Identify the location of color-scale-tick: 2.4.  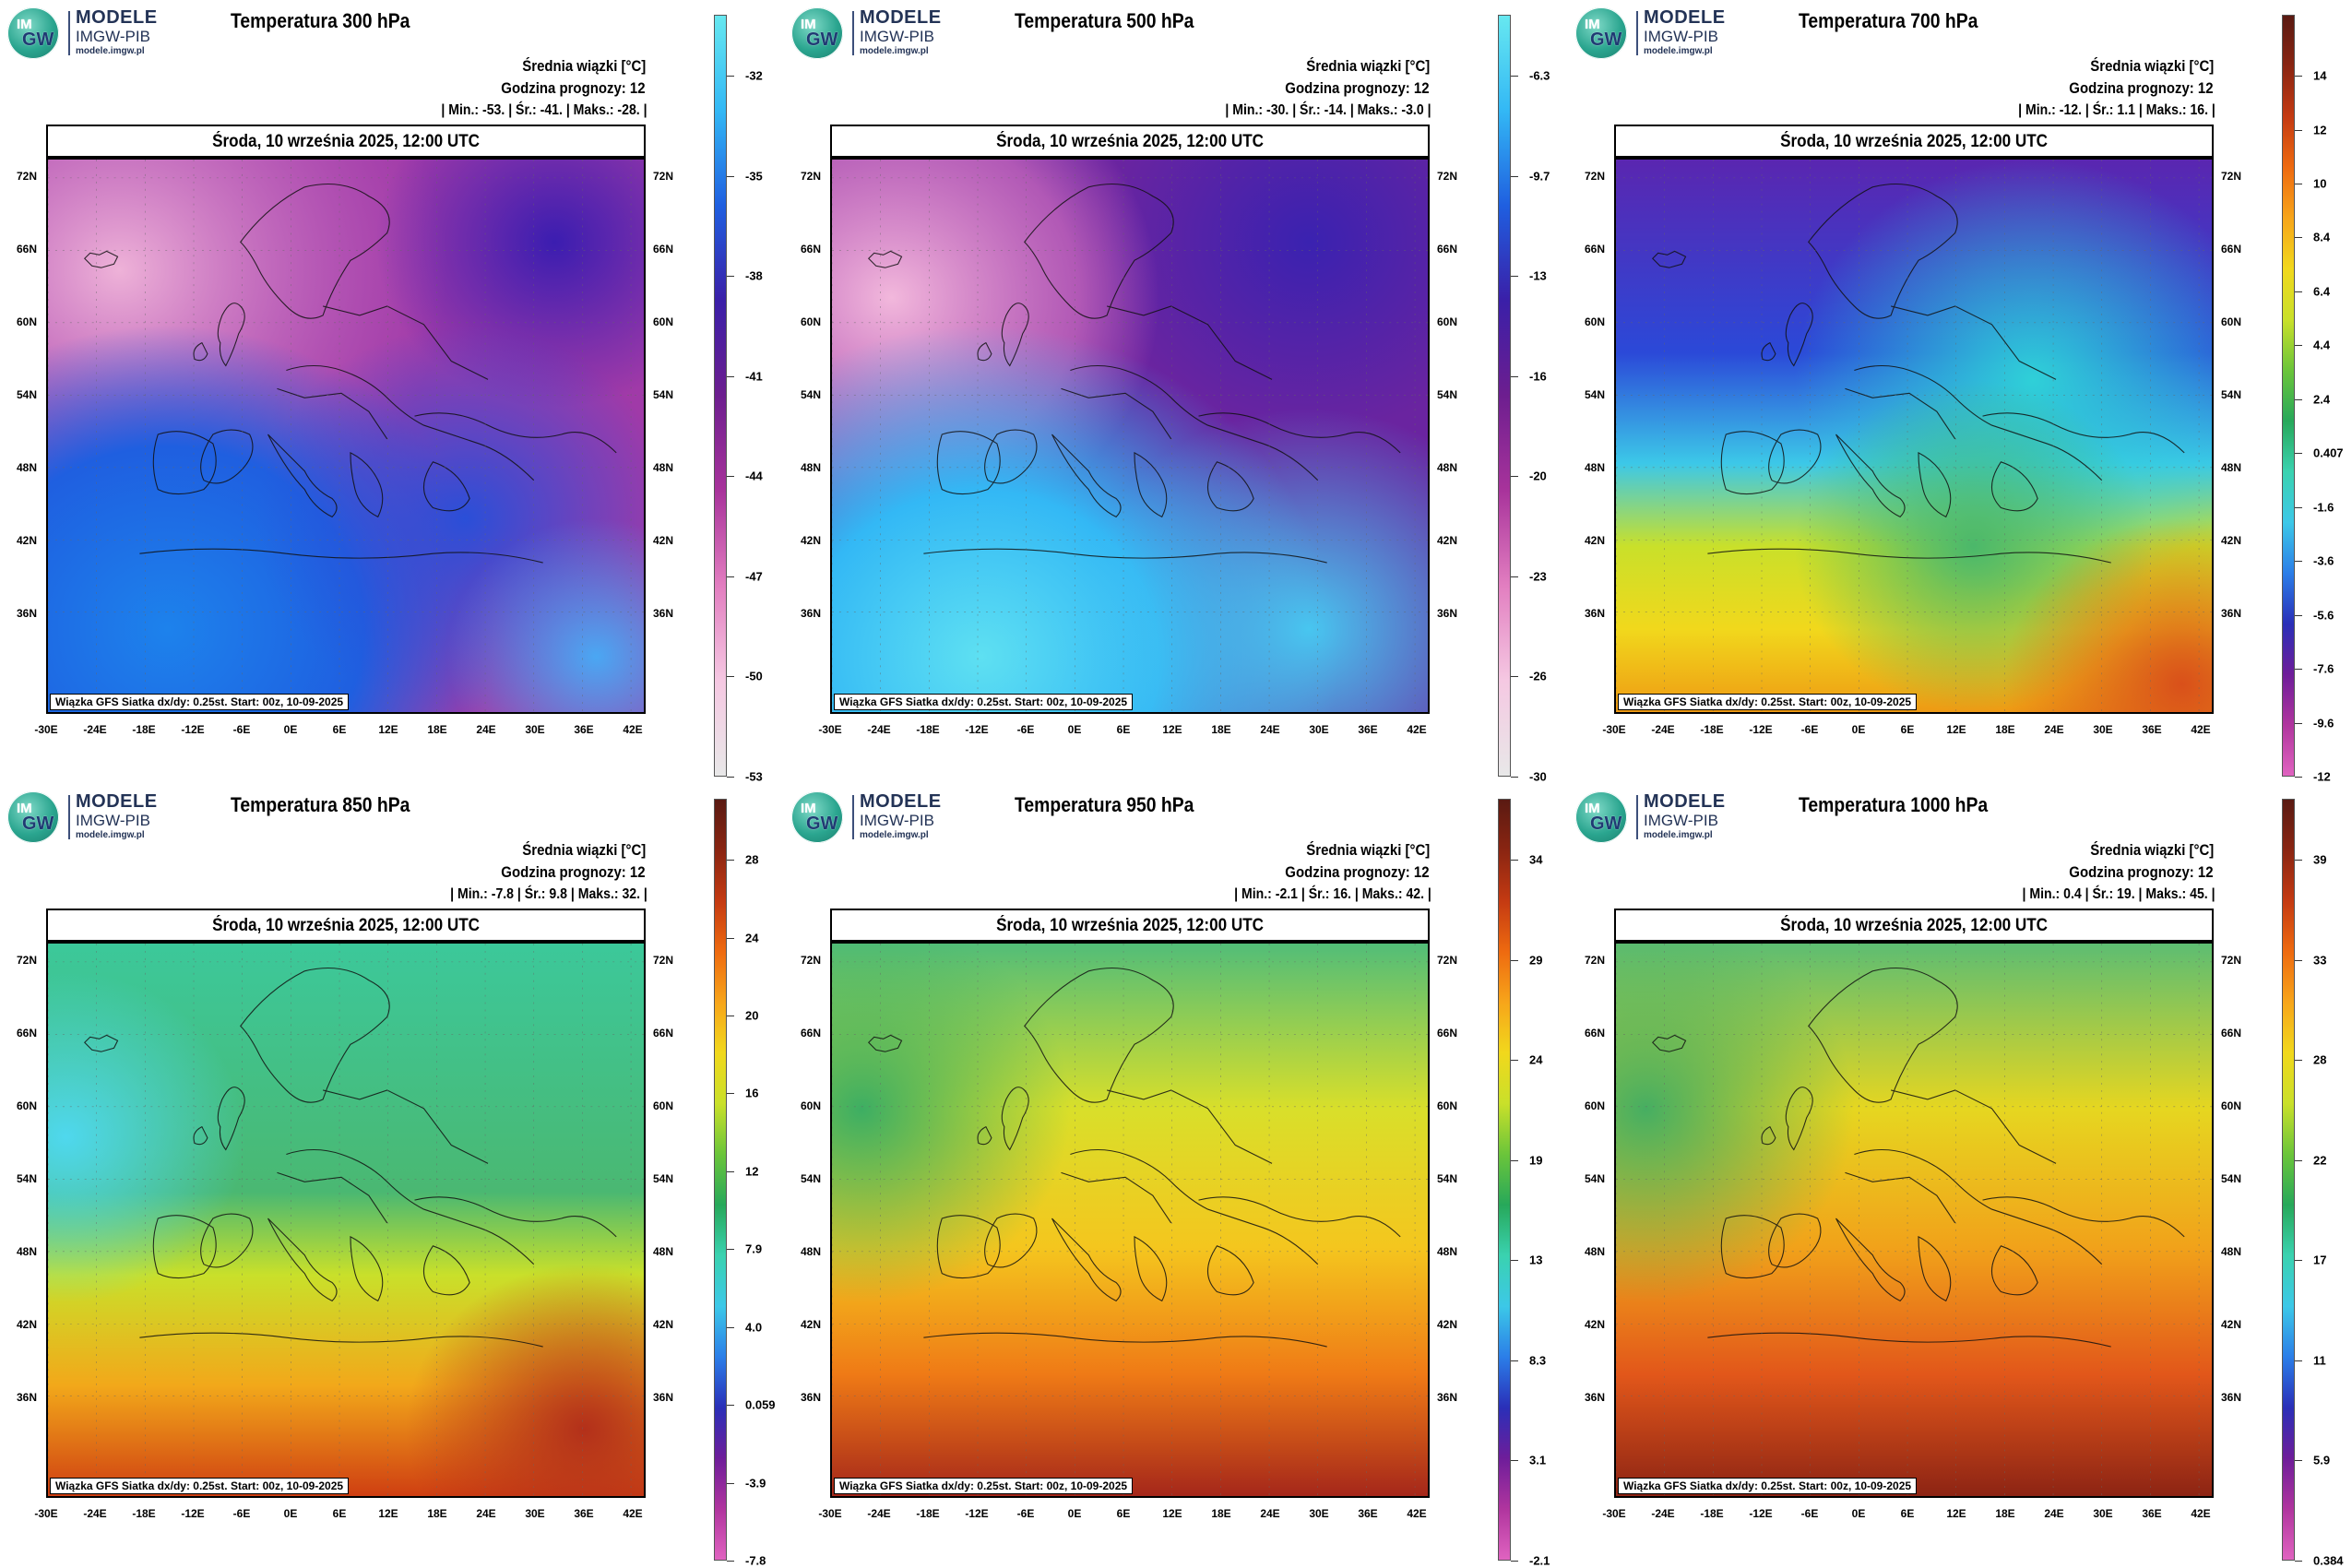
(2322, 399).